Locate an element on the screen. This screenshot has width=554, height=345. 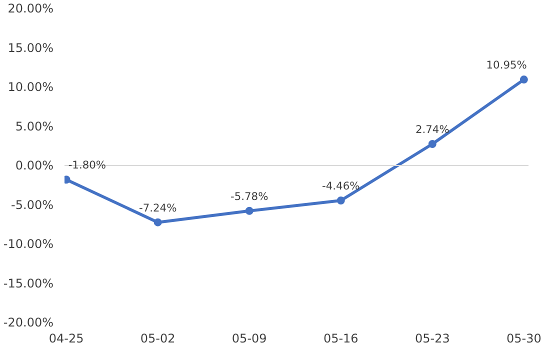
data-label: -1.80% is located at coordinates (87, 165).